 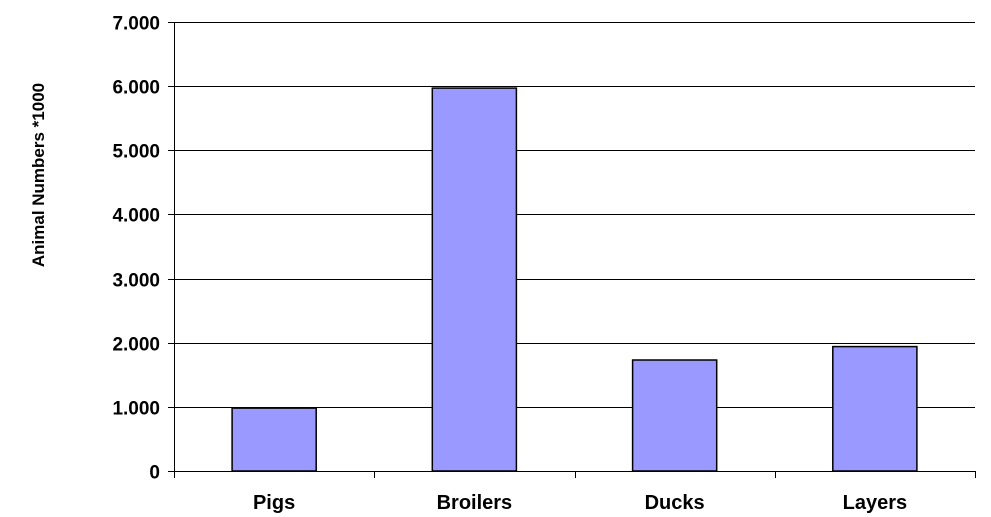 I want to click on y-tick-label: 4.000, so click(x=136, y=216).